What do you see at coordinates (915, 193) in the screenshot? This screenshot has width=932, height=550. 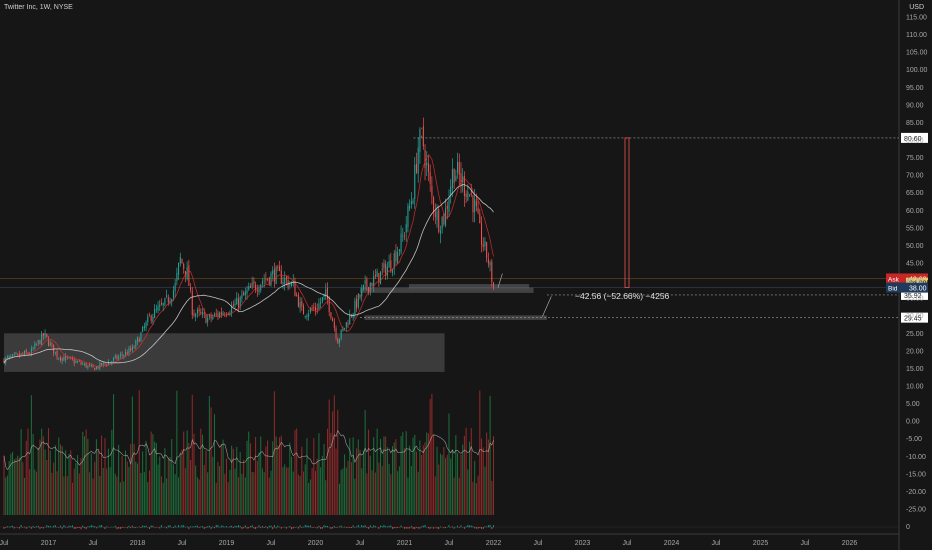 I see `y-tick-label-10: 65.00` at bounding box center [915, 193].